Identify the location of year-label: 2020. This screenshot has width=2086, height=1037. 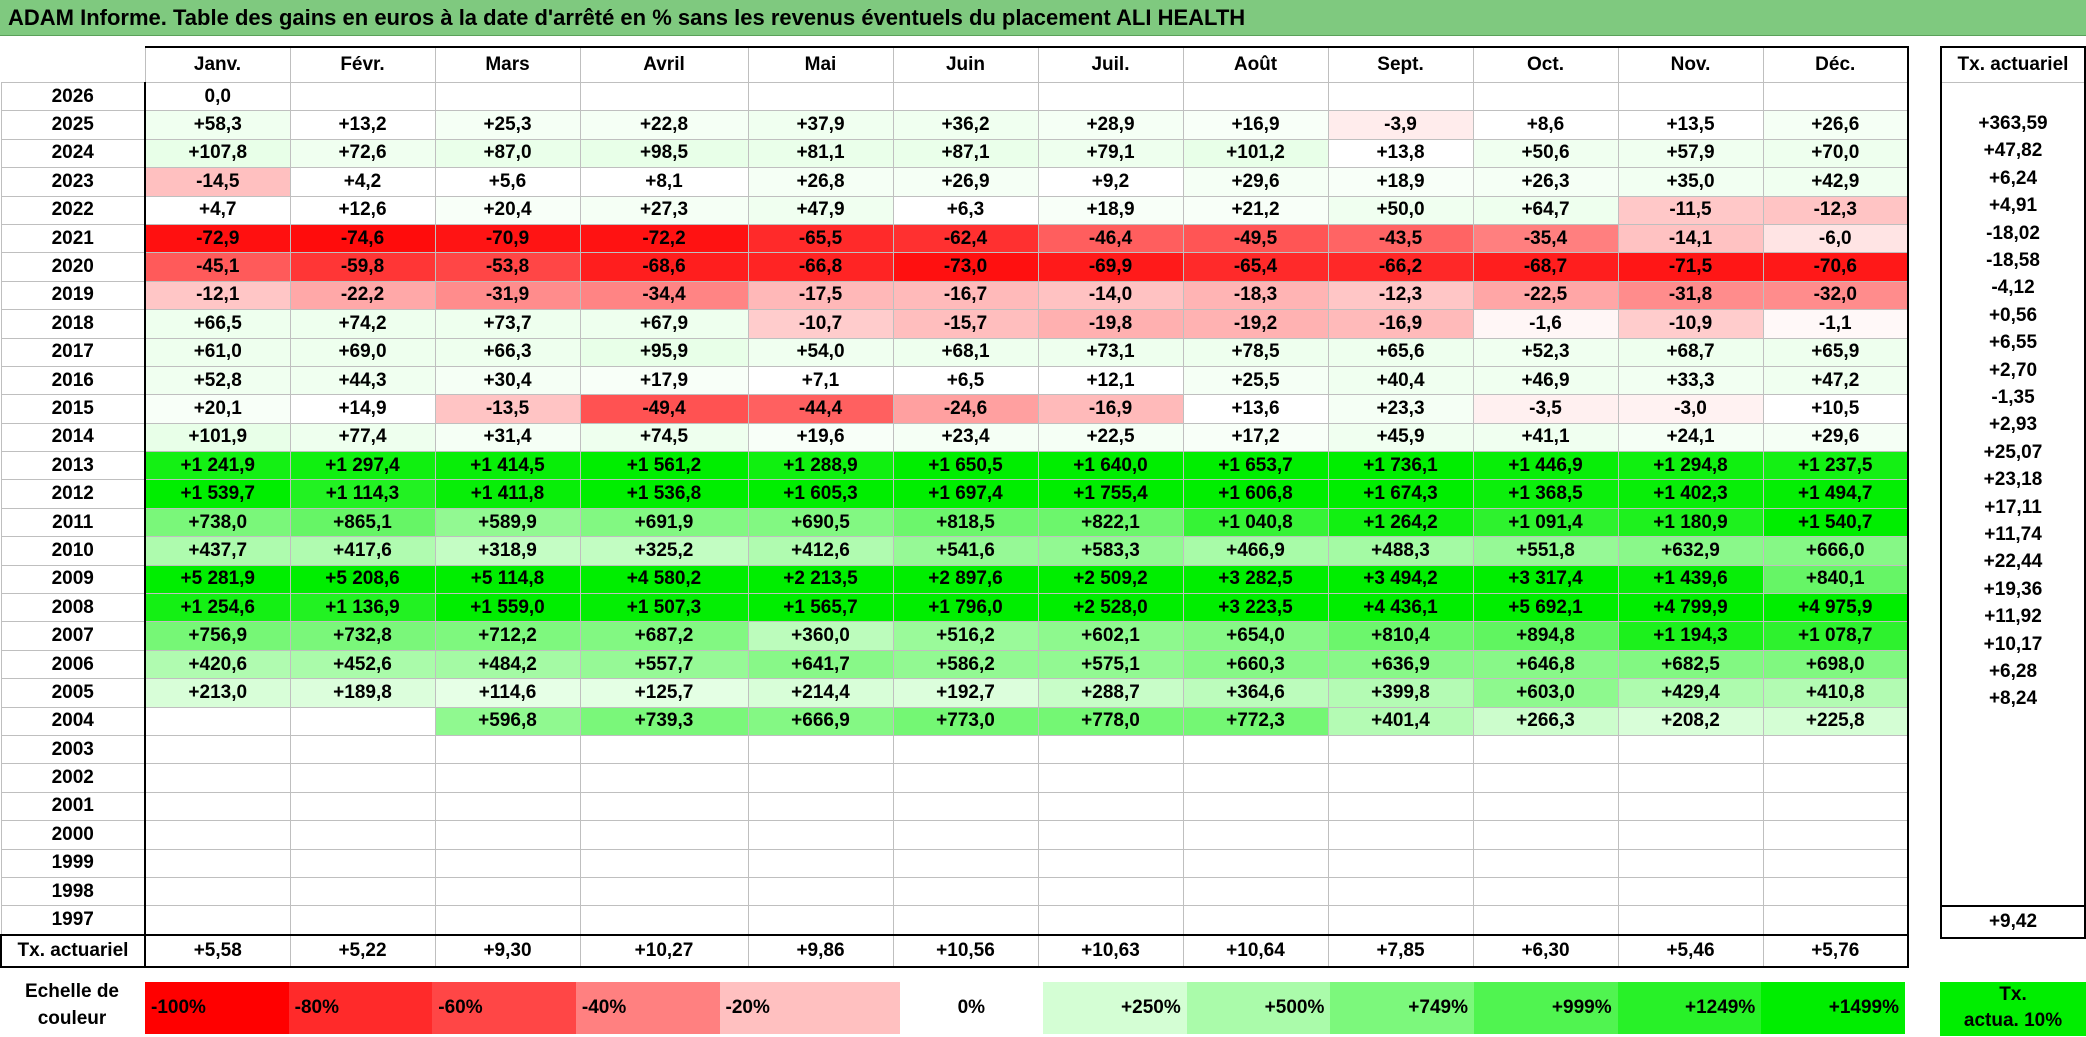
(73, 267).